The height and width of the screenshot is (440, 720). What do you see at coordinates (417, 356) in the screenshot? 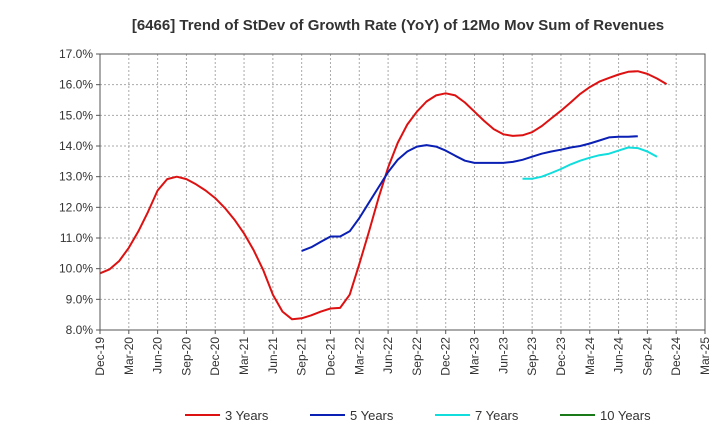
I see `x-tick-label: Sep-22` at bounding box center [417, 356].